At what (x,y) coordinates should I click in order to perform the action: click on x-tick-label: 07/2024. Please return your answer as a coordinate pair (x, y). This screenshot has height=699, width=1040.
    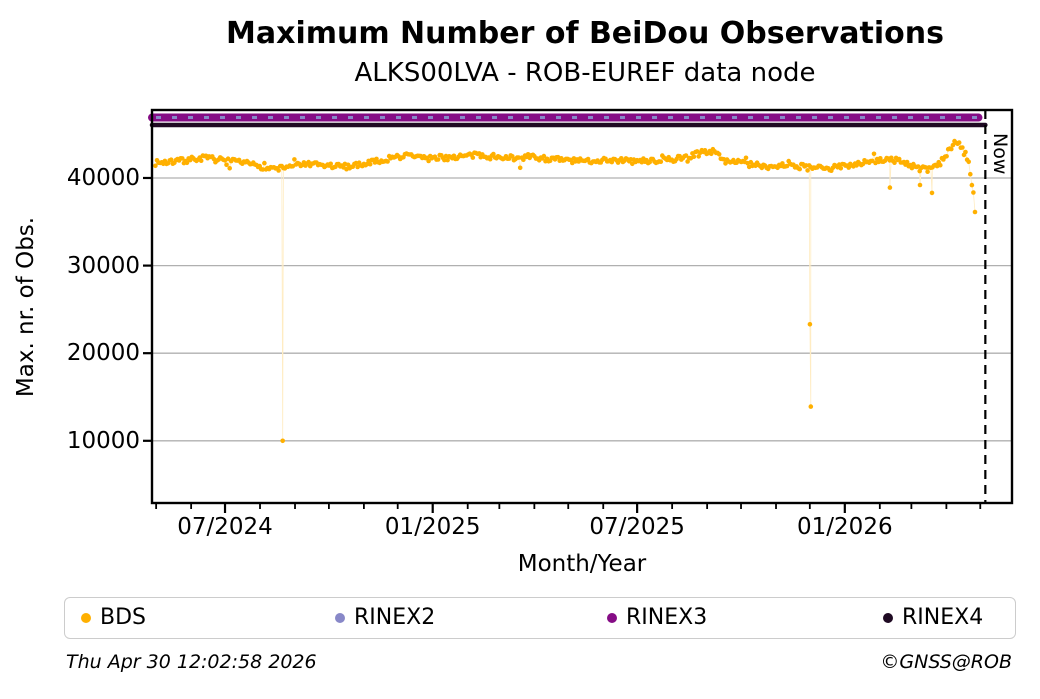
    Looking at the image, I should click on (225, 527).